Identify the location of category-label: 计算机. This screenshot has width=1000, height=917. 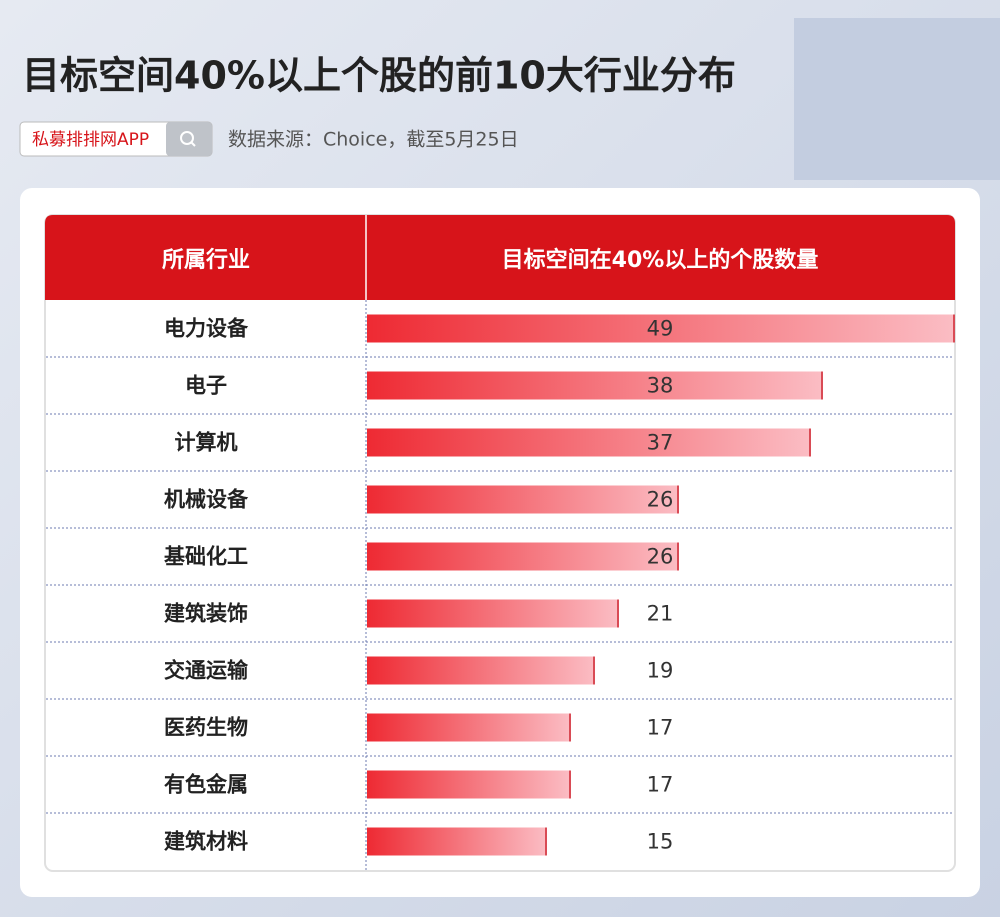
(206, 443).